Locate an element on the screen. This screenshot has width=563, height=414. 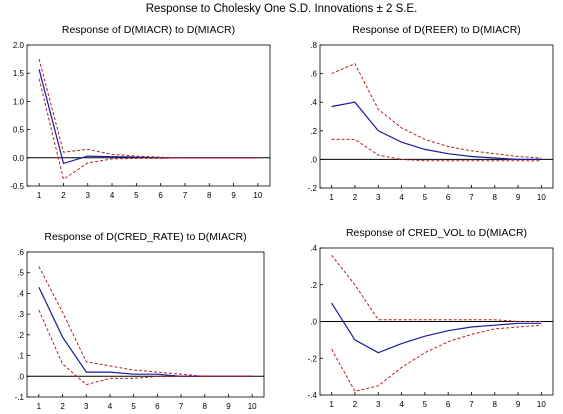
y-tick-label: 2.0 is located at coordinates (19, 45).